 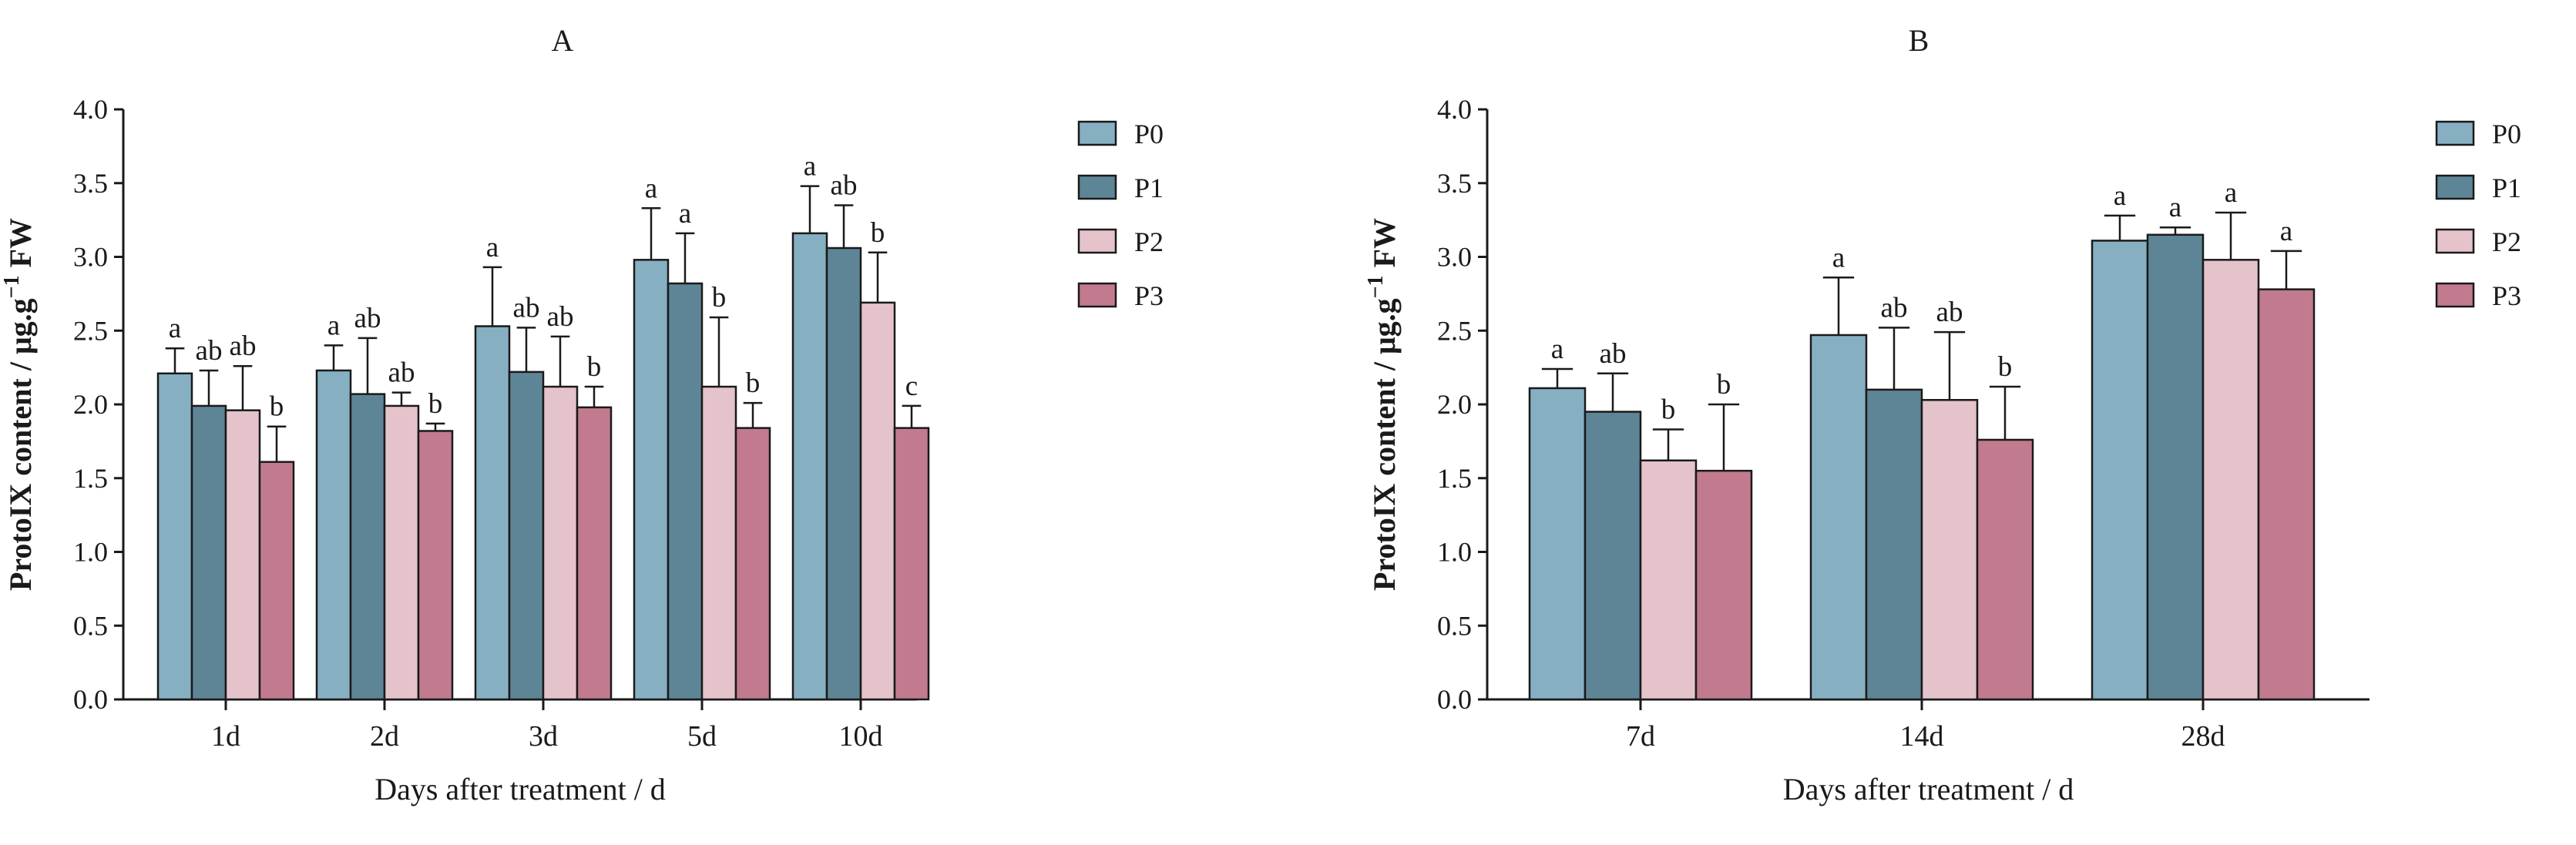 I want to click on x-tick-label: 7d, so click(x=1640, y=736).